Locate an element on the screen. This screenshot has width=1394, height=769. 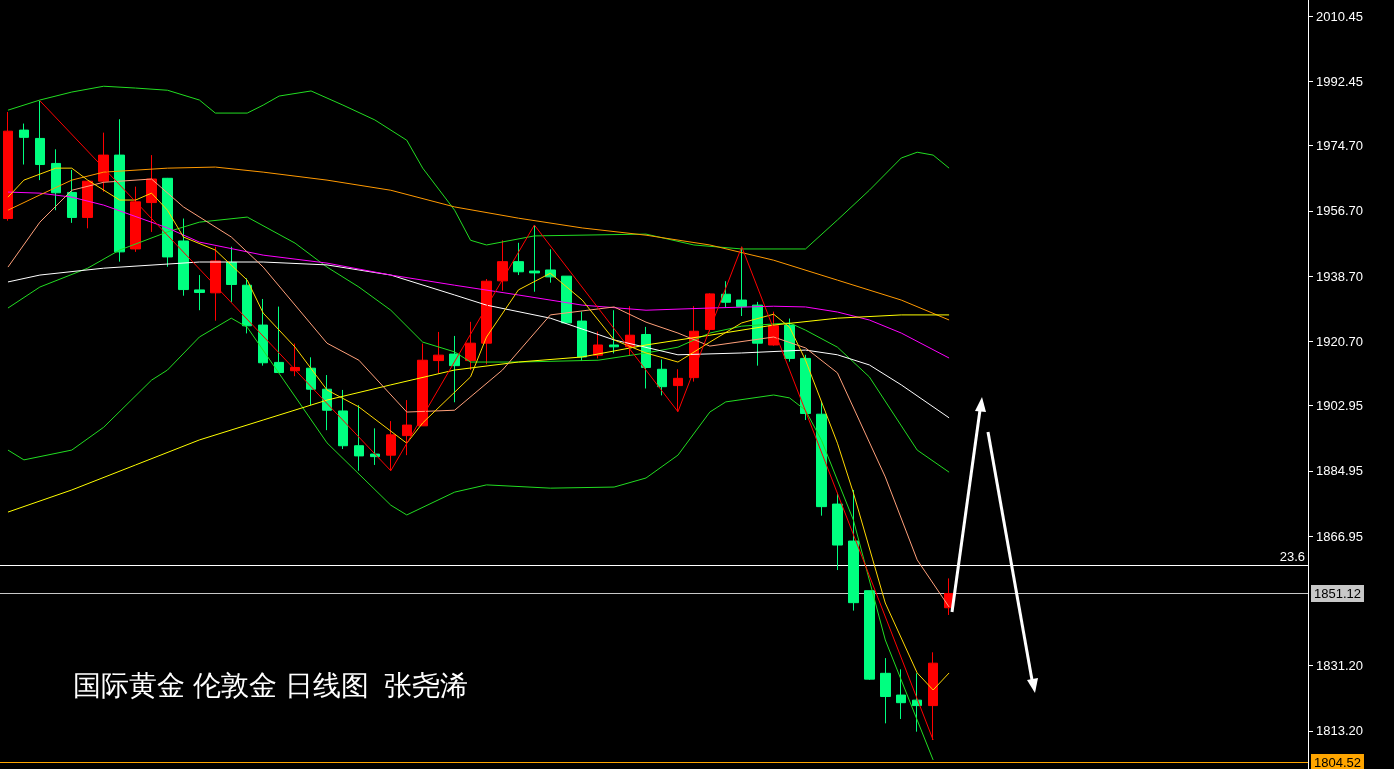
y-tick-label: 1866.95 is located at coordinates (1339, 536).